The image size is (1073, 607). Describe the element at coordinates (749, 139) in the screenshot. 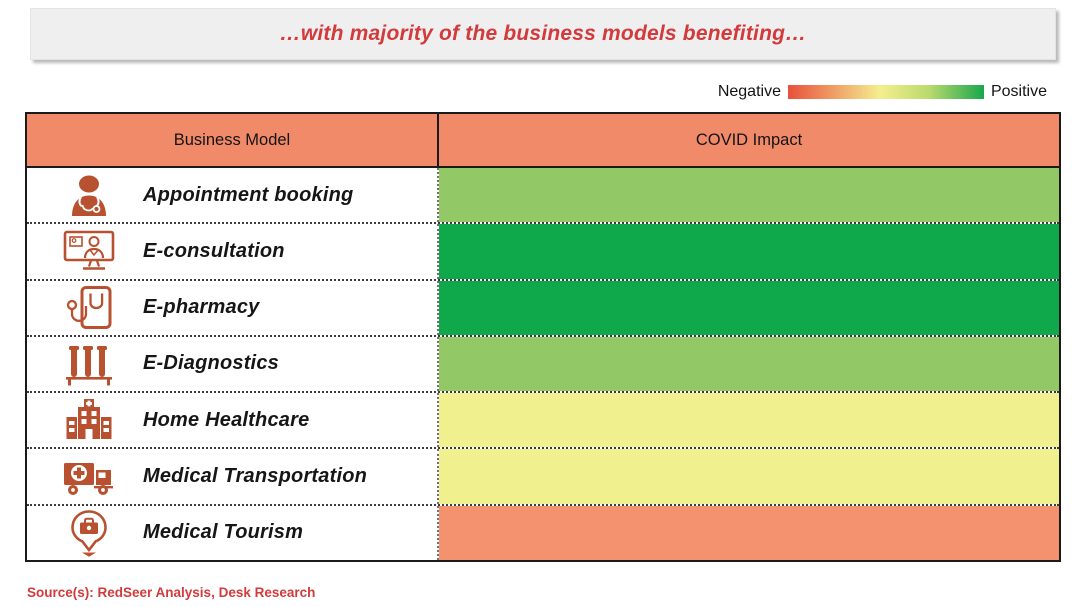

I see `column-header-covid-impact: COVID Impact` at that location.